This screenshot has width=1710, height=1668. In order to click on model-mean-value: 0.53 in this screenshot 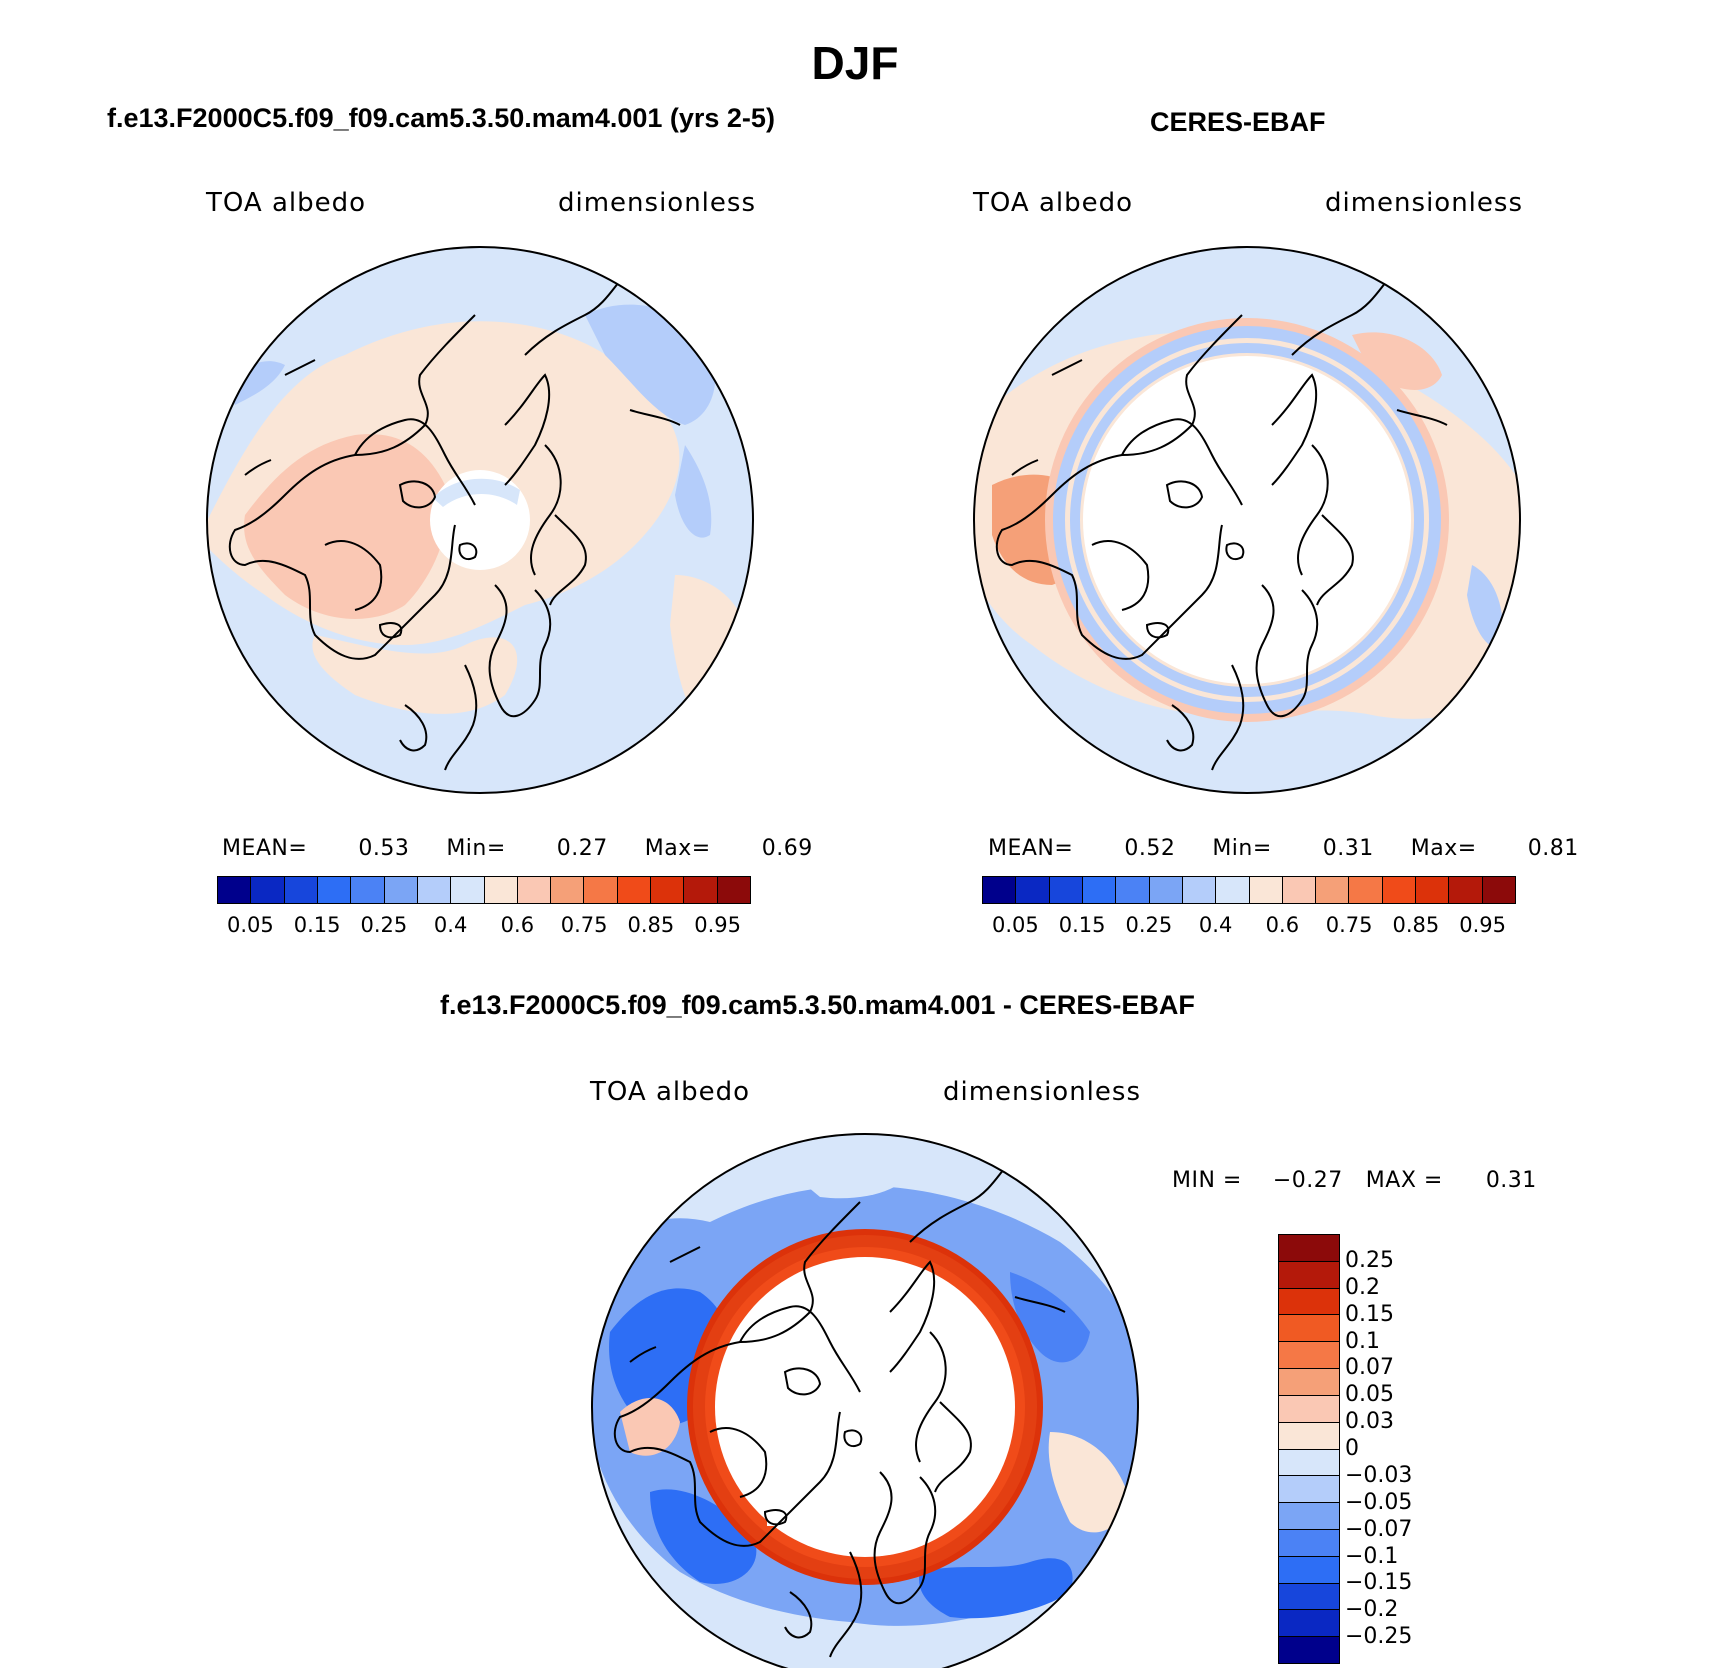, I will do `click(384, 848)`.